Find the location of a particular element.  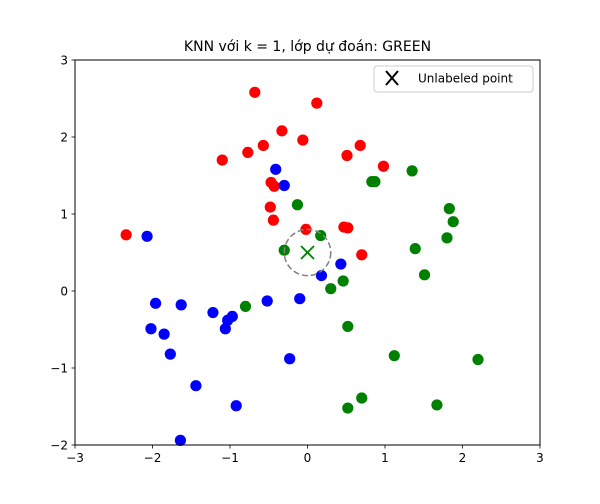

legend-box is located at coordinates (453, 79).